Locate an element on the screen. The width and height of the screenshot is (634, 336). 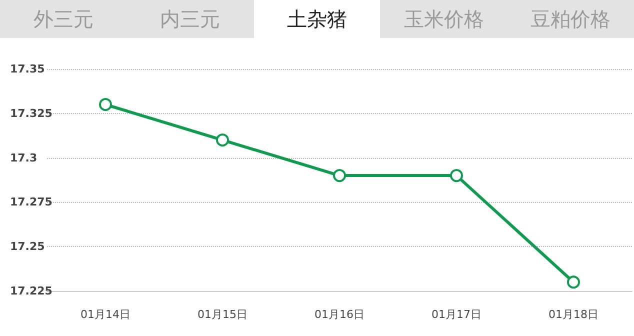
y-tick-label: 17.25 is located at coordinates (27, 247).